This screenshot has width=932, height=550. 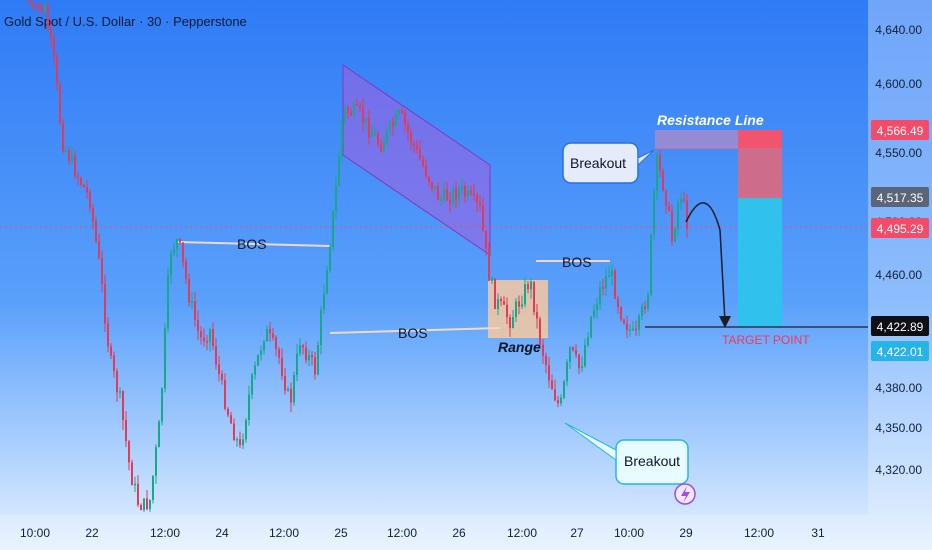 I want to click on x-tick-label: 24, so click(x=222, y=533).